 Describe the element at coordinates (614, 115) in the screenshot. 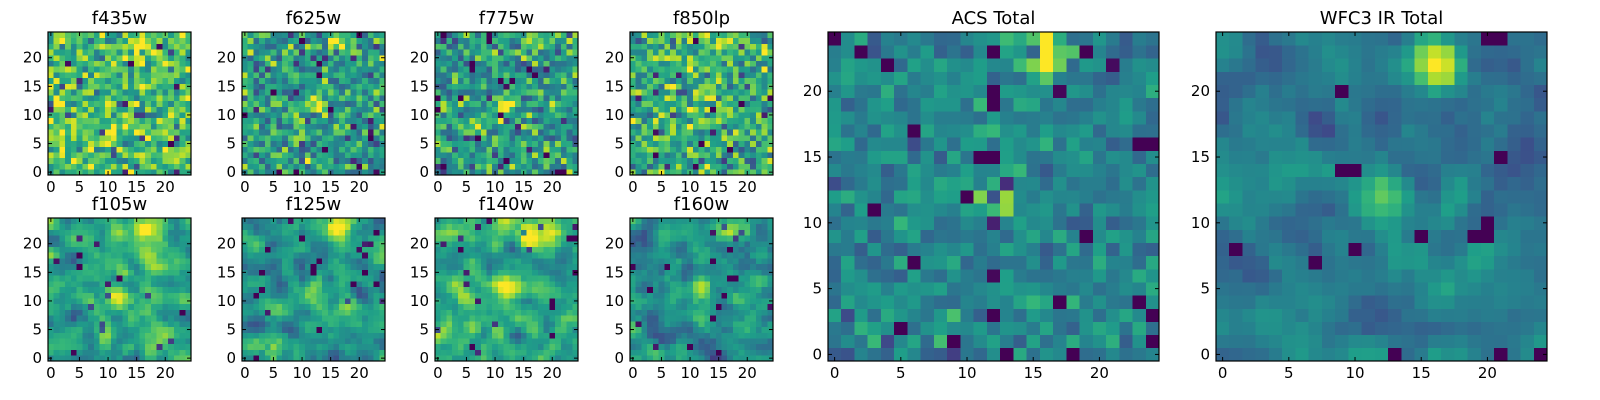

I see `y-tick-label: 10` at that location.